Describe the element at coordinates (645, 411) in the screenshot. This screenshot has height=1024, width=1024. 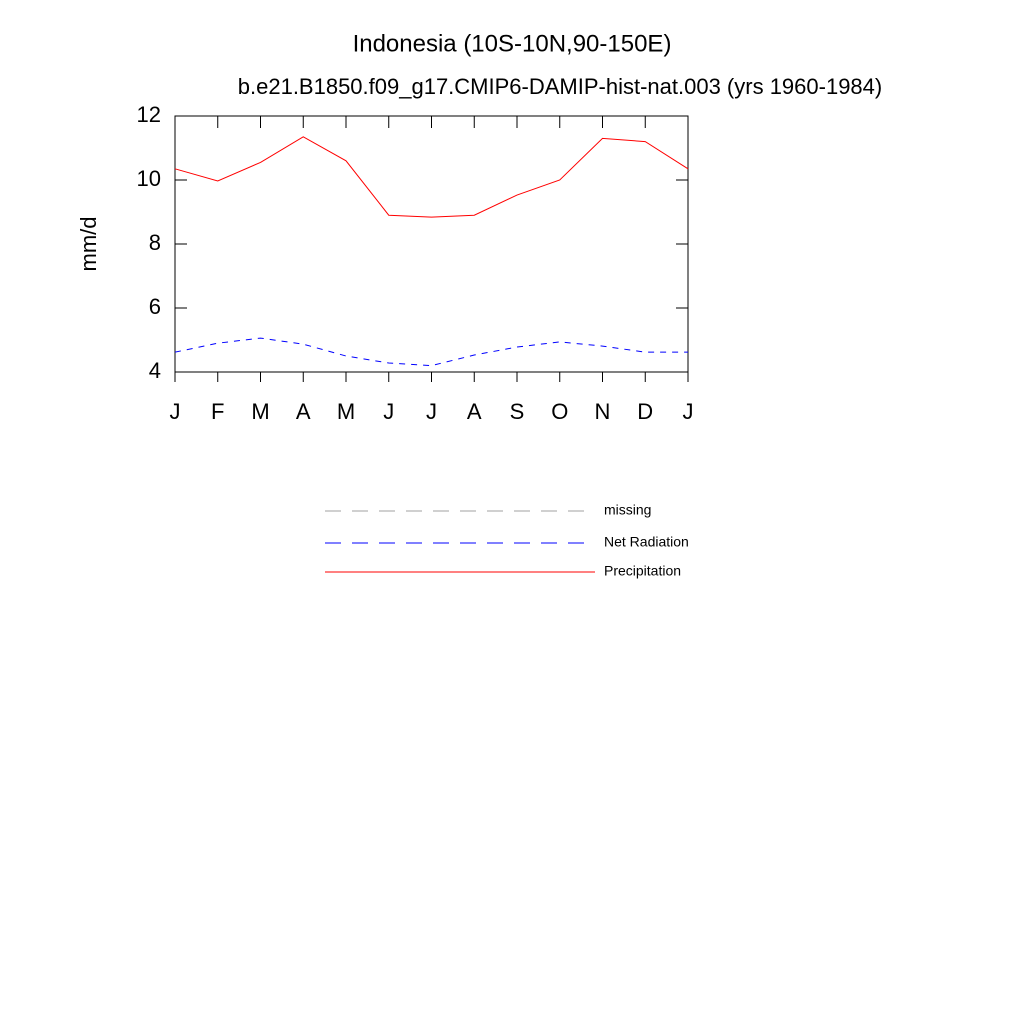
I see `x-tick-label: D` at that location.